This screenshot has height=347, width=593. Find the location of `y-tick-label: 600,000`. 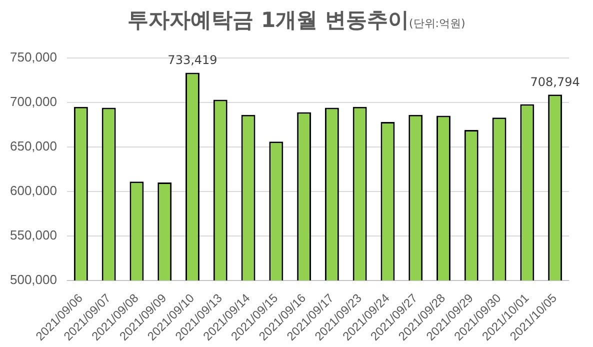

y-tick-label: 600,000 is located at coordinates (33, 190).